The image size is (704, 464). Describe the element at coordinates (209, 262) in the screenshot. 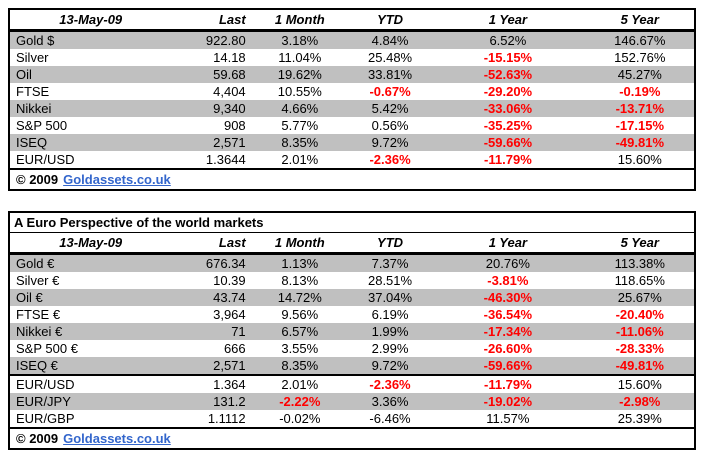

I see `value-cell: 676.34` at that location.